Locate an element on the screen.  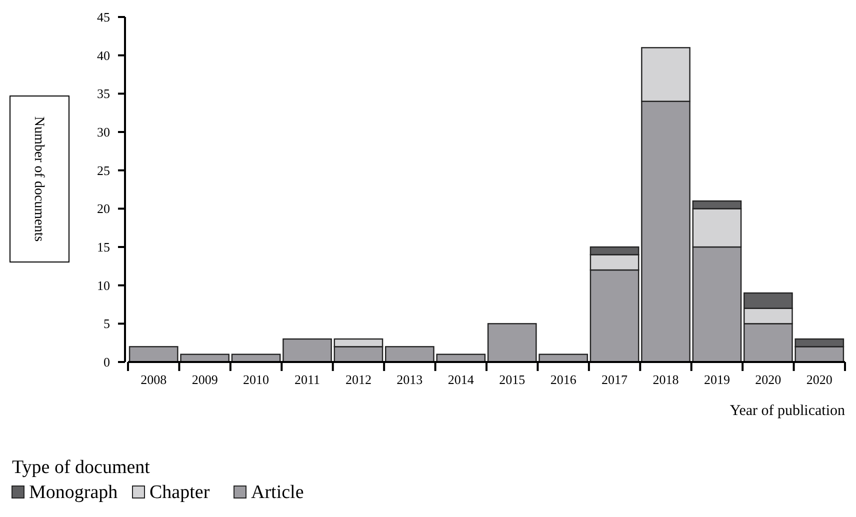
x-tick-label: 2011 is located at coordinates (307, 379).